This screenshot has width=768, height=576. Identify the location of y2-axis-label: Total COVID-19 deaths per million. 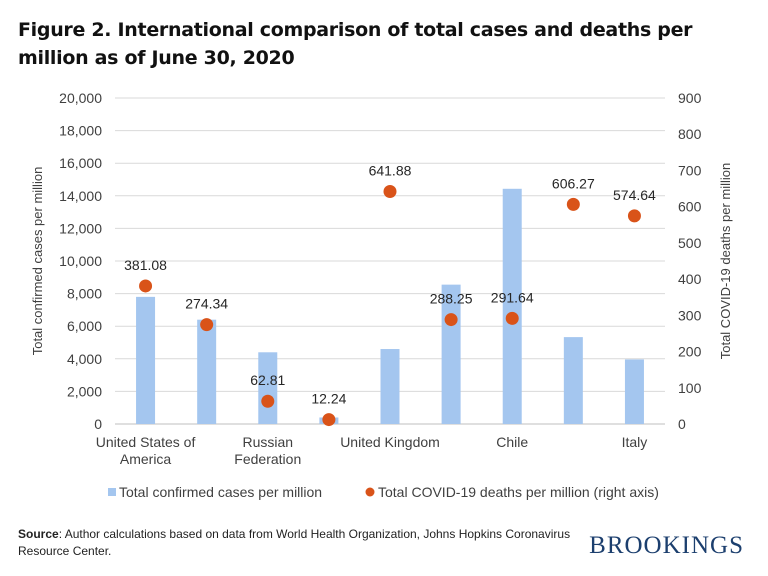
(725, 261).